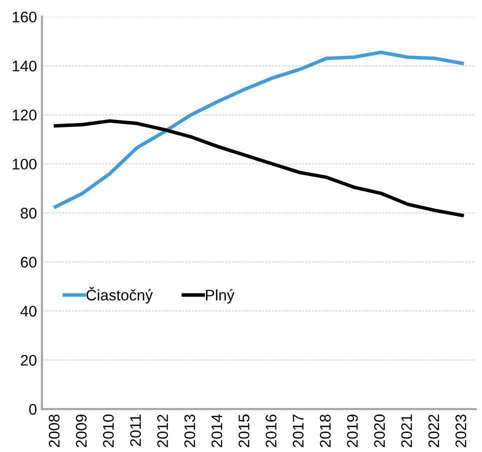  I want to click on x-tick-label: 2012, so click(162, 431).